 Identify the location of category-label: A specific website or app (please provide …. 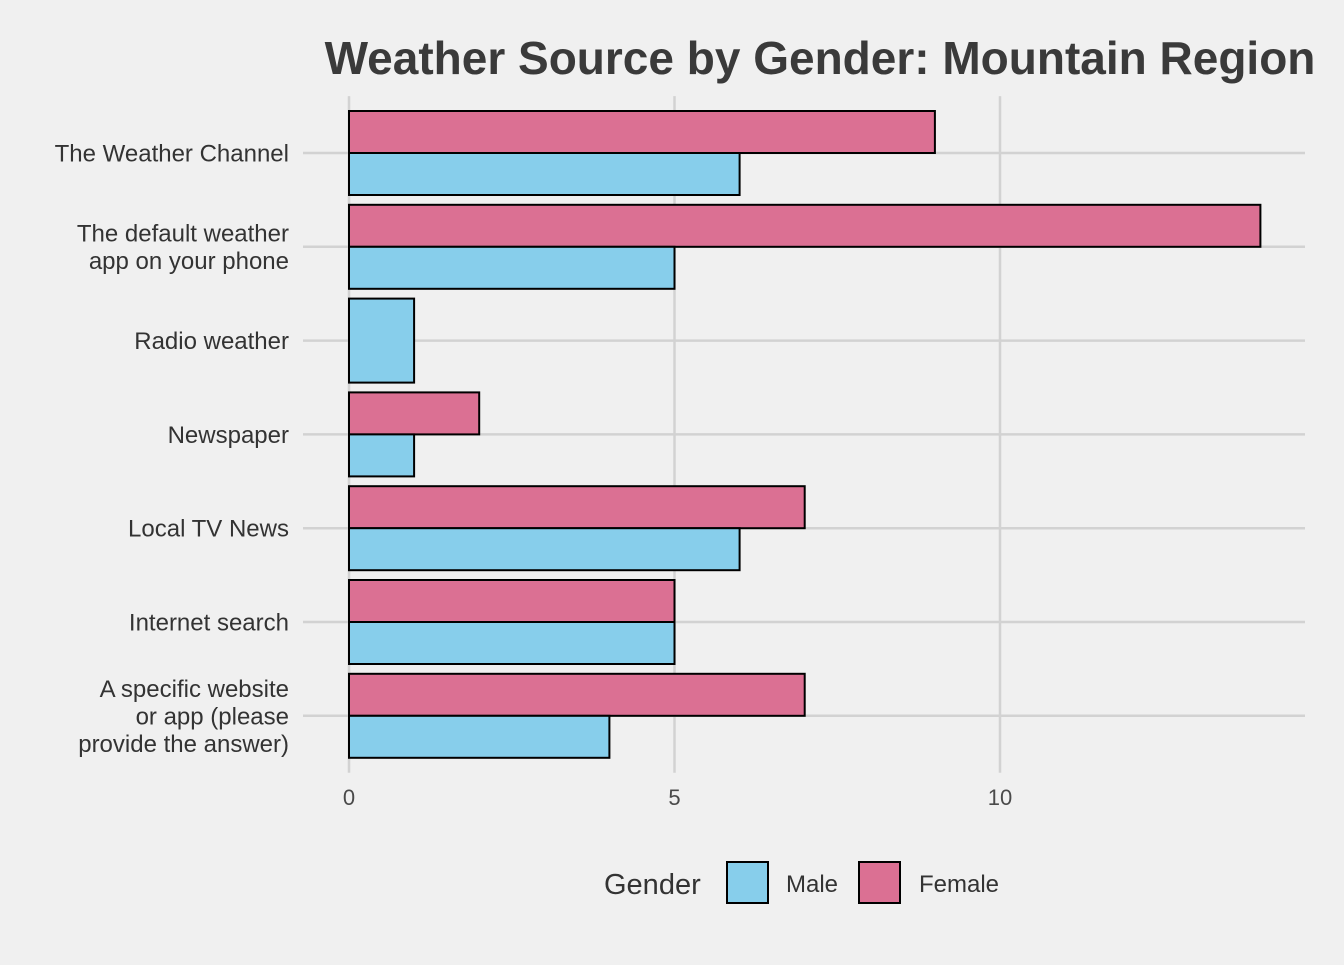
(183, 717).